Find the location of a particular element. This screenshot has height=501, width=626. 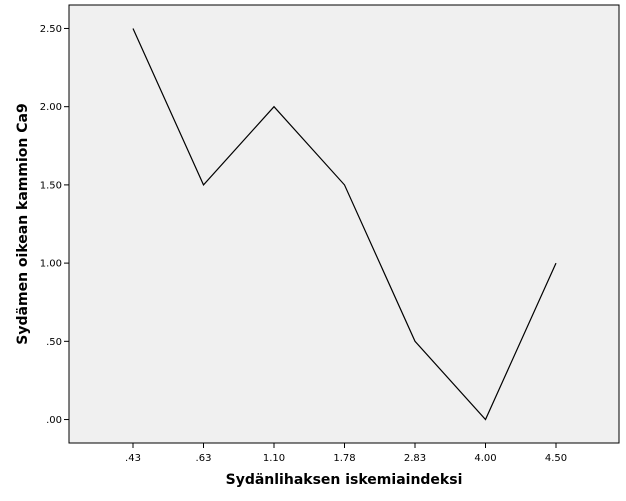

y-axis-title: Sydämen oikean kammion Ca9 is located at coordinates (23, 223).